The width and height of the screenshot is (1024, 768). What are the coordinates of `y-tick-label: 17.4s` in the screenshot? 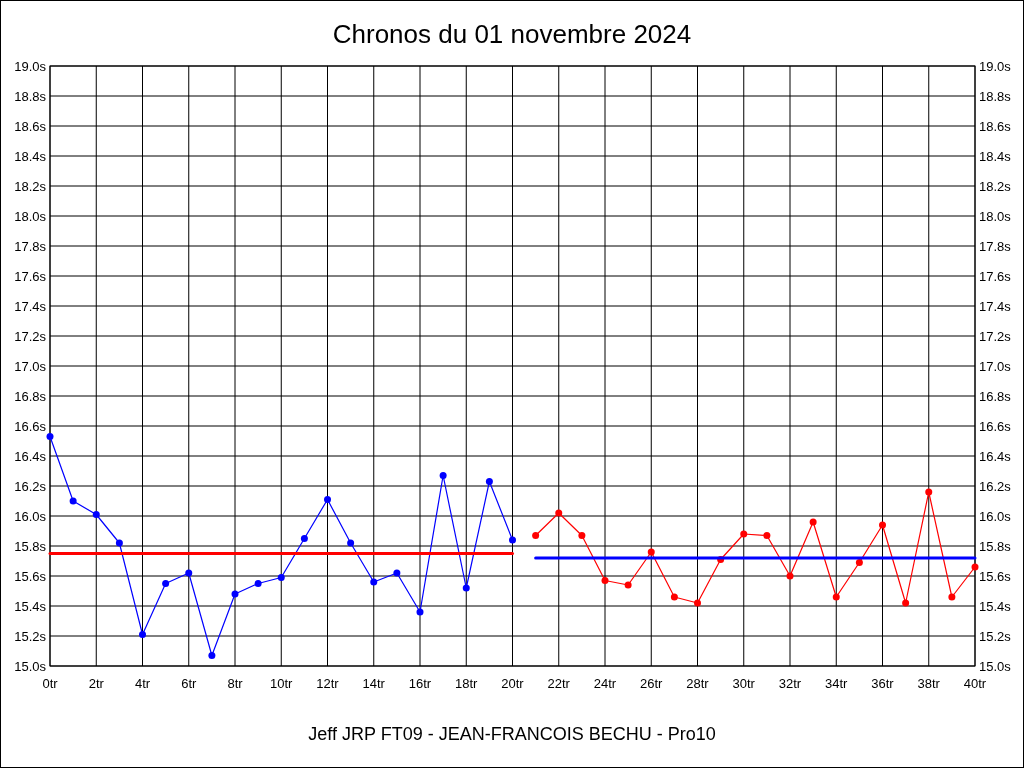 It's located at (30, 306).